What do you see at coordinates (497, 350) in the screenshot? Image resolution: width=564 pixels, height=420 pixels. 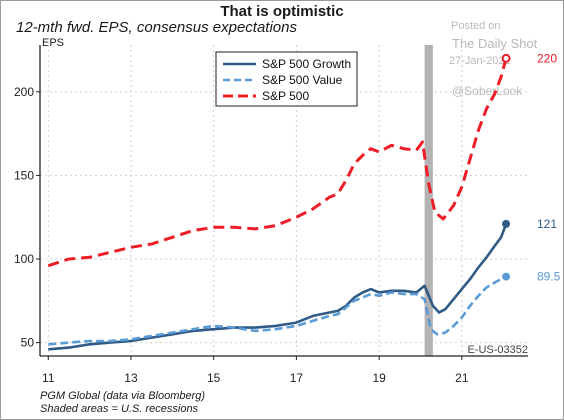 I see `chart-id-label: E-US-03352` at bounding box center [497, 350].